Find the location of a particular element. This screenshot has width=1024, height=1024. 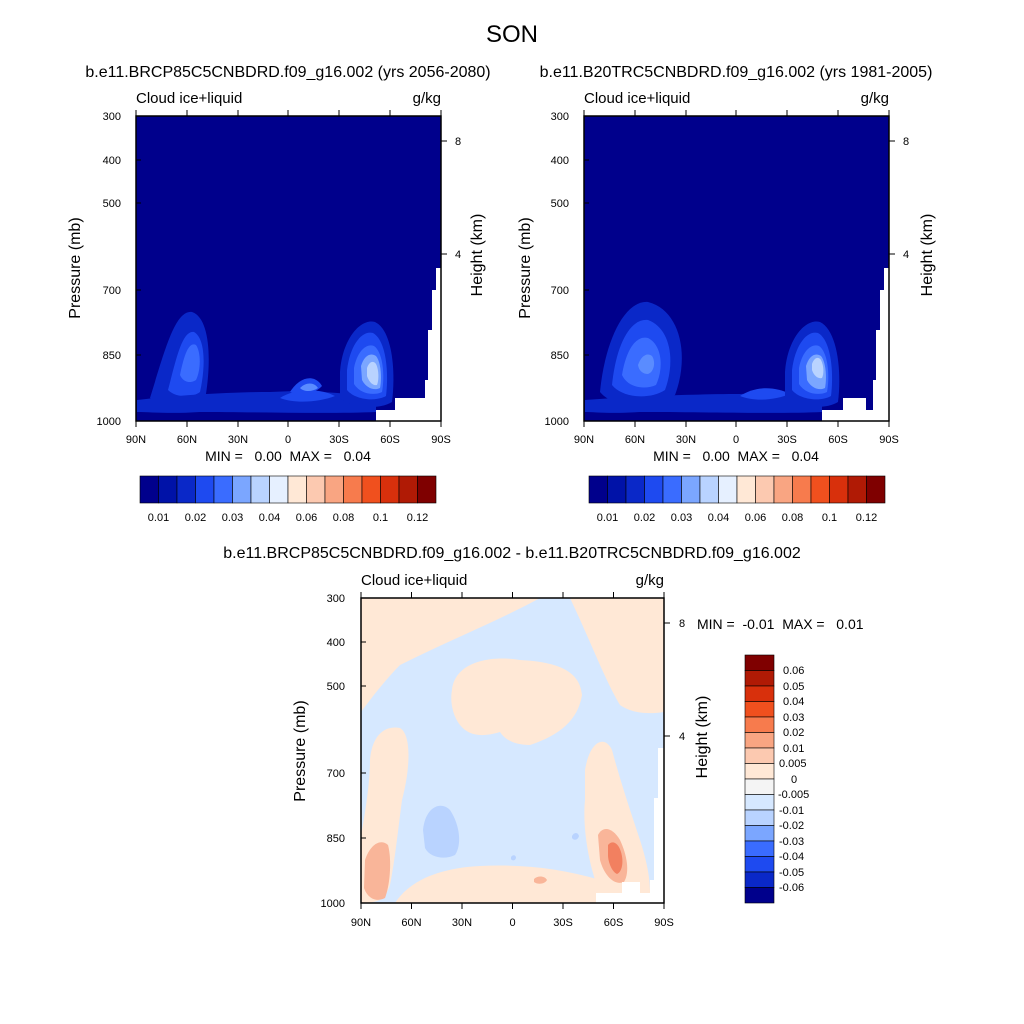

colorbar-label: -0.06 is located at coordinates (791, 888).